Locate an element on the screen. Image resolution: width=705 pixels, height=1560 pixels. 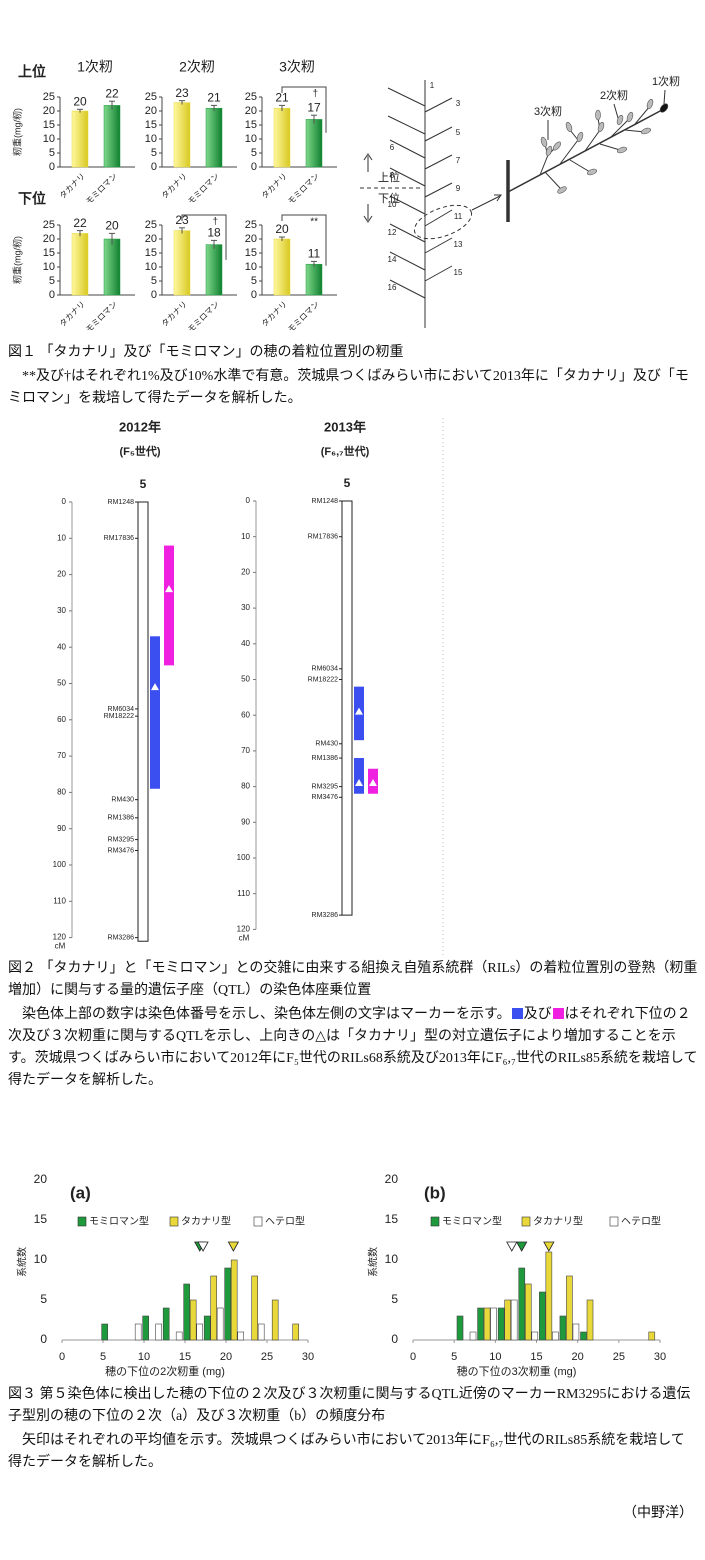
y-tick-label: 110 is located at coordinates (243, 893).